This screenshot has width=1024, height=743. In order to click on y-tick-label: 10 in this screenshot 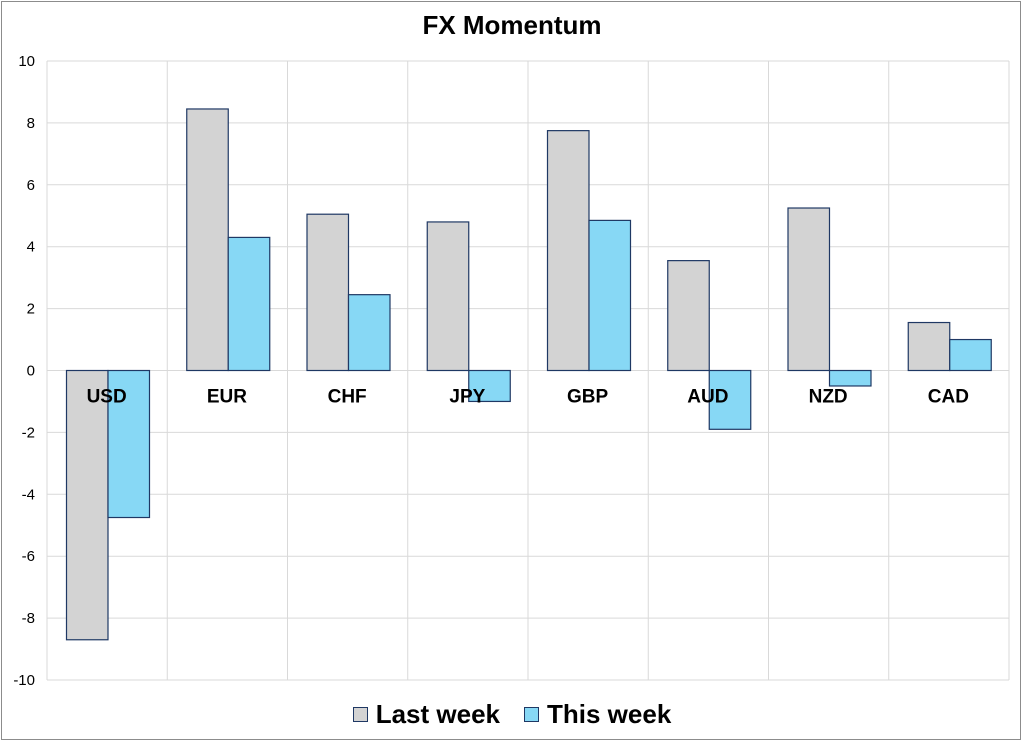, I will do `click(26, 61)`.